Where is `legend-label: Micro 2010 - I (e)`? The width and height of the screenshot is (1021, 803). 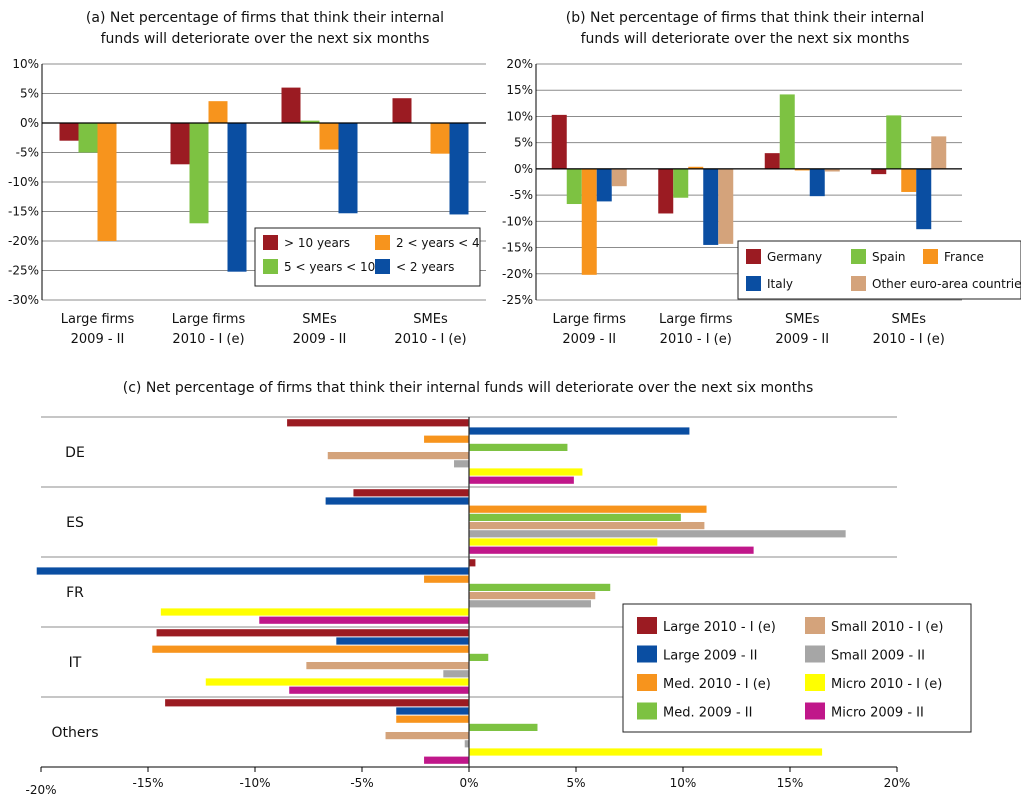
legend-label: Micro 2010 - I (e) is located at coordinates (886, 684).